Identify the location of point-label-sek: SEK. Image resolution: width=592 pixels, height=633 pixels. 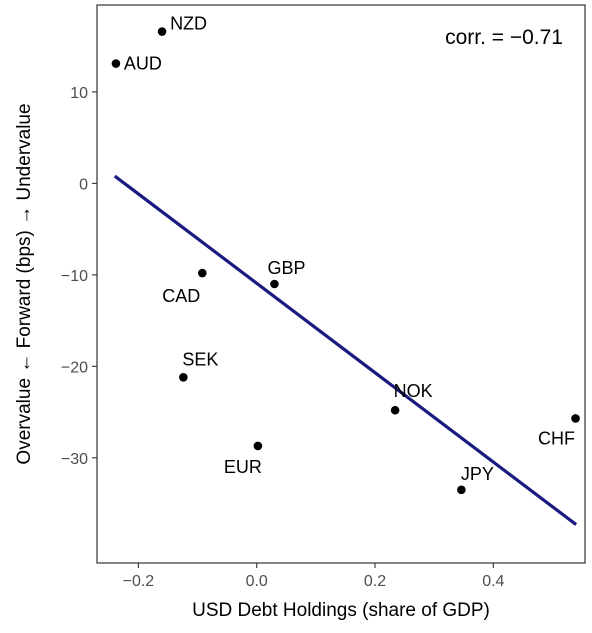
(200, 359).